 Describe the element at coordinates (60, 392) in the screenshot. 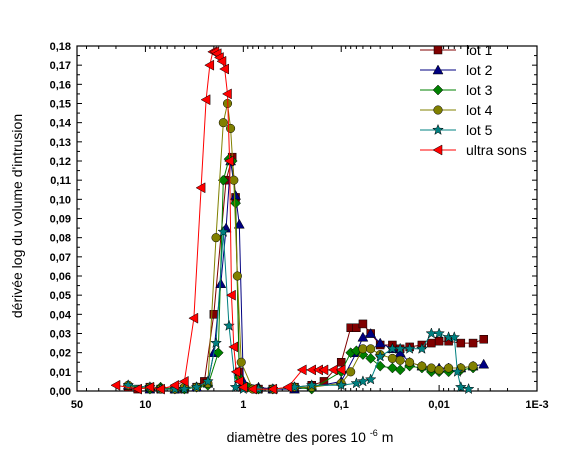

I see `y-tick-label: 0,00` at that location.